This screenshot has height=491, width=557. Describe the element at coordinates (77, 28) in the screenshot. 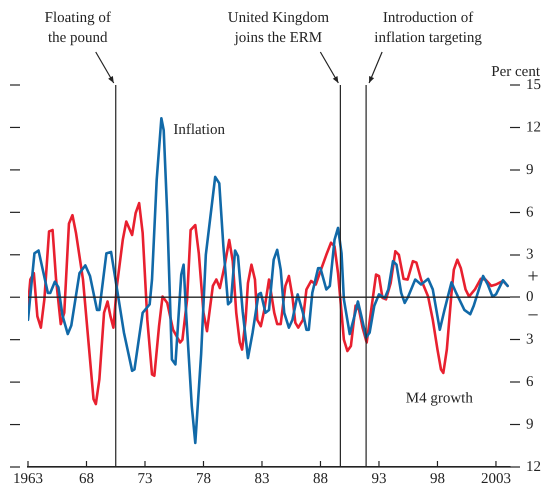

I see `ref-line-label: Floating of the pound` at that location.